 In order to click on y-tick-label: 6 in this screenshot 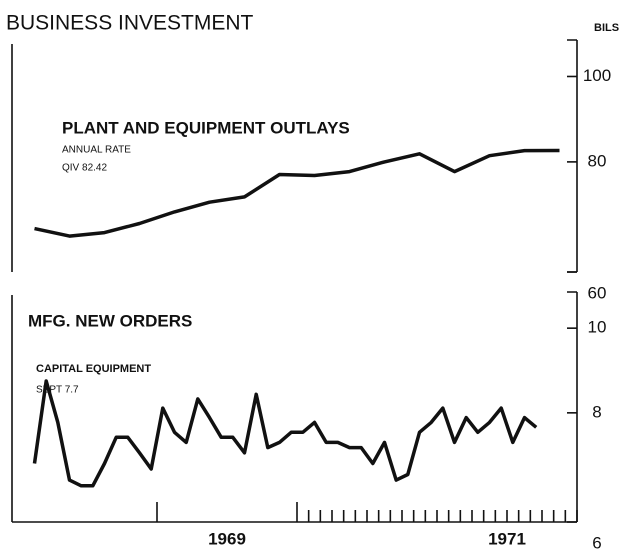, I will do `click(596, 542)`.